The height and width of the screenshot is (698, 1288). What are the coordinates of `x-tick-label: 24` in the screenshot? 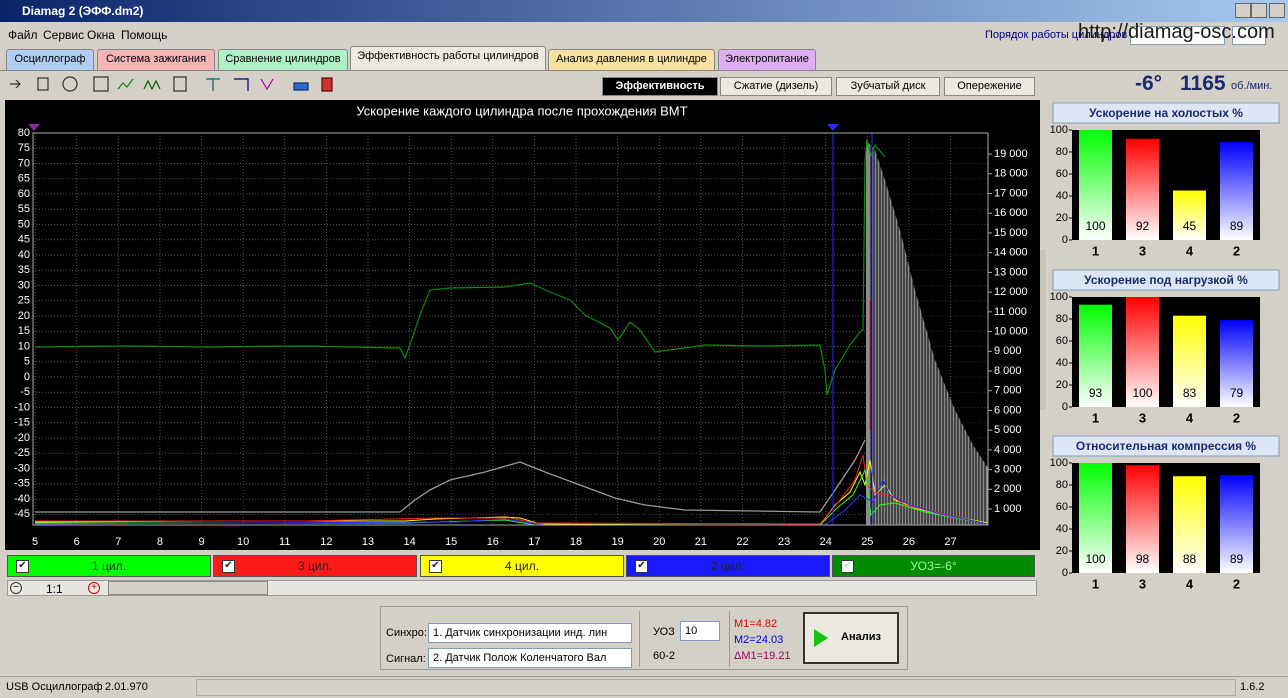 It's located at (826, 542).